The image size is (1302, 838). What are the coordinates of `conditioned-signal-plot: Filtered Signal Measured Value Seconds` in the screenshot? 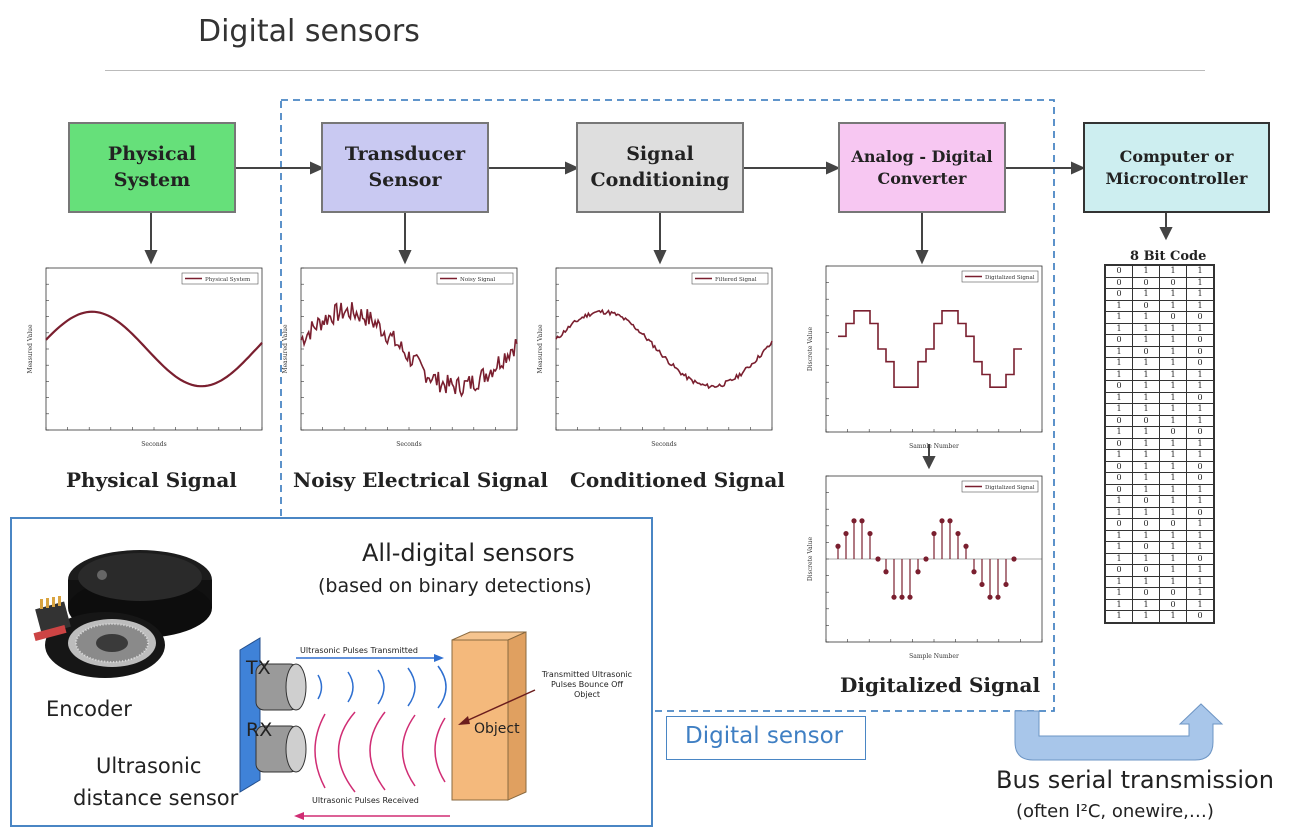 It's located at (655, 357).